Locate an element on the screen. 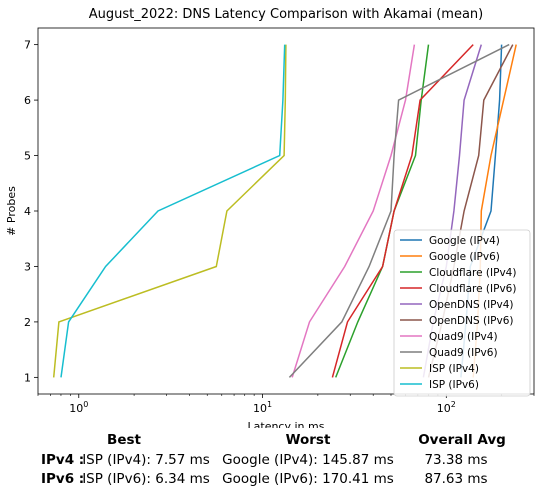 Image resolution: width=541 pixels, height=496 pixels. ipv4-best: ISP (IPv4): 7.57 ms is located at coordinates (146, 460).